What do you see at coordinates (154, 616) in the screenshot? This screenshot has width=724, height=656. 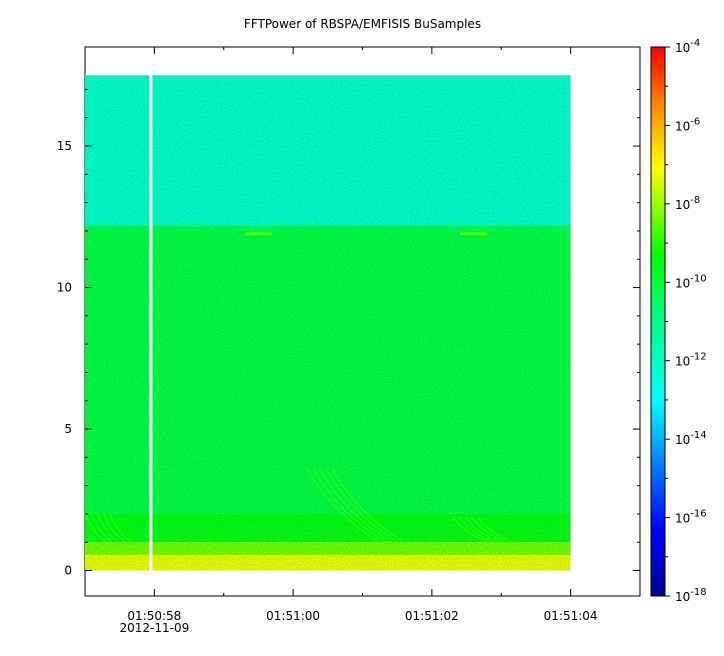 I see `x-tick-label: 01:50:58` at bounding box center [154, 616].